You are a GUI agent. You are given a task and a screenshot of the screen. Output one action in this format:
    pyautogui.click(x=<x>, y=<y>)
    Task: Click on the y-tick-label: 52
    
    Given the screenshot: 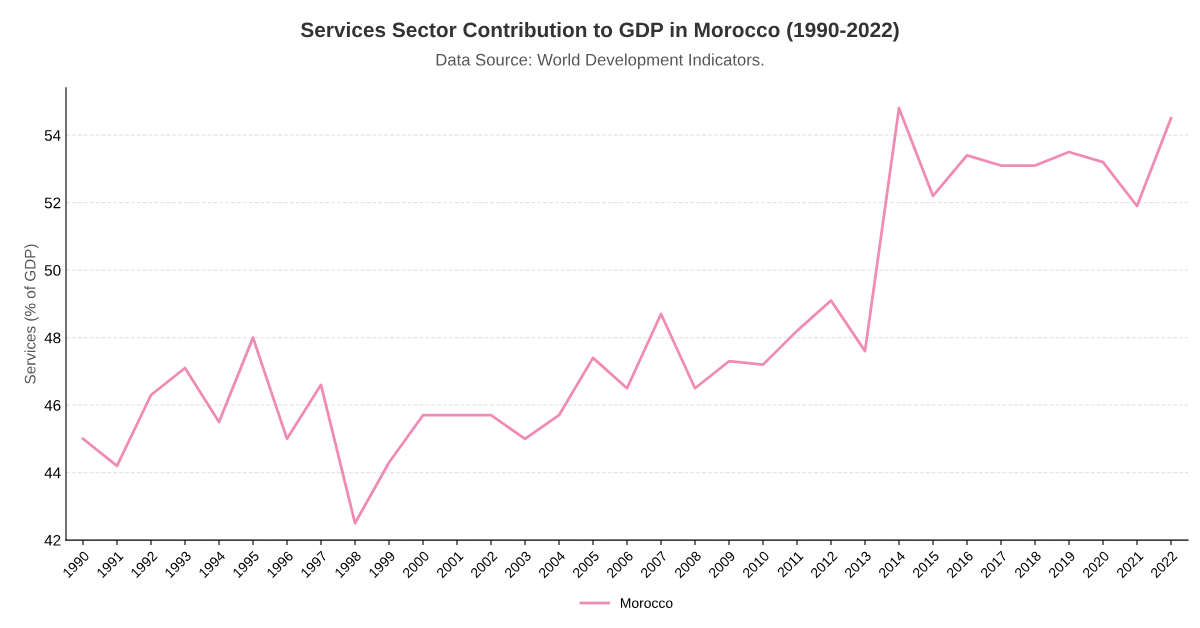 What is the action you would take?
    pyautogui.click(x=52, y=203)
    